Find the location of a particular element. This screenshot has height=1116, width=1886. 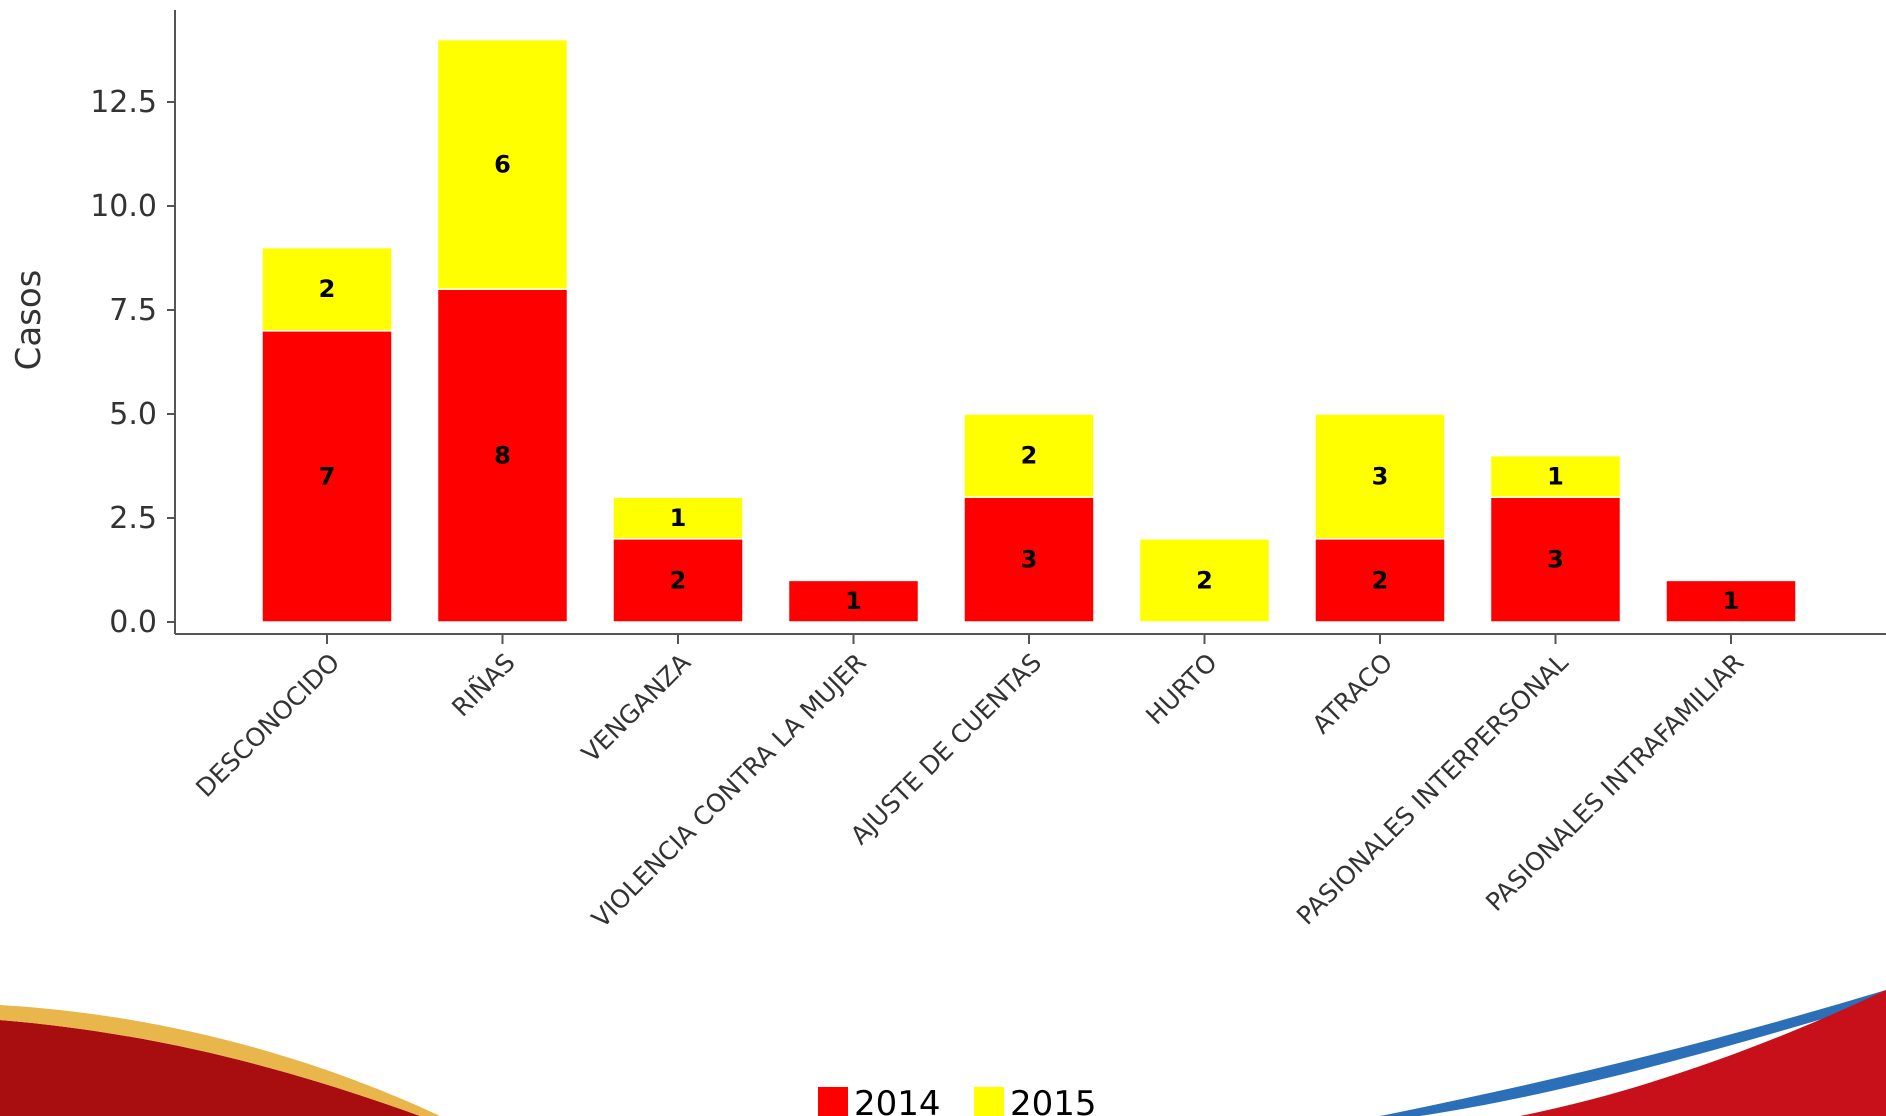

y-axis-title: Casos is located at coordinates (29, 320).